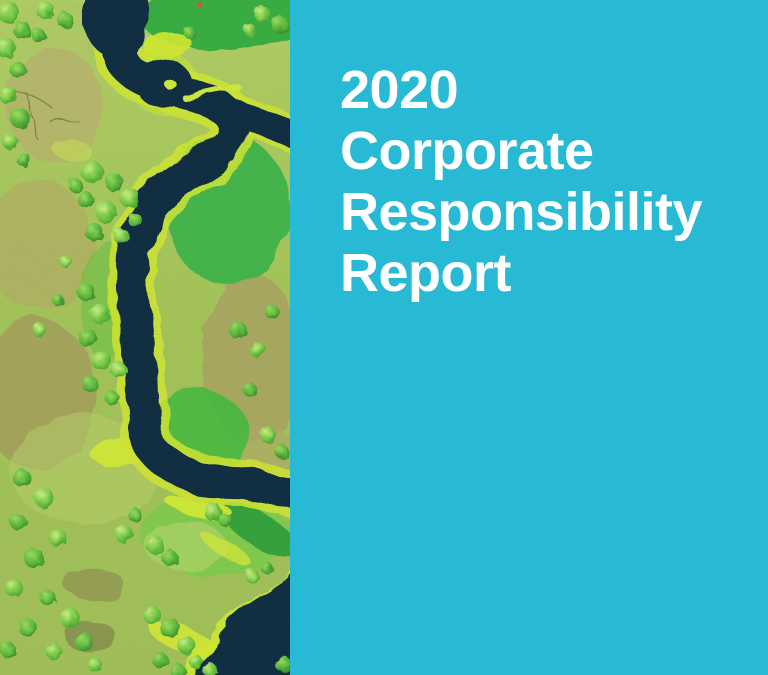 The width and height of the screenshot is (768, 675). What do you see at coordinates (399, 90) in the screenshot?
I see `title-line-year: 2020` at bounding box center [399, 90].